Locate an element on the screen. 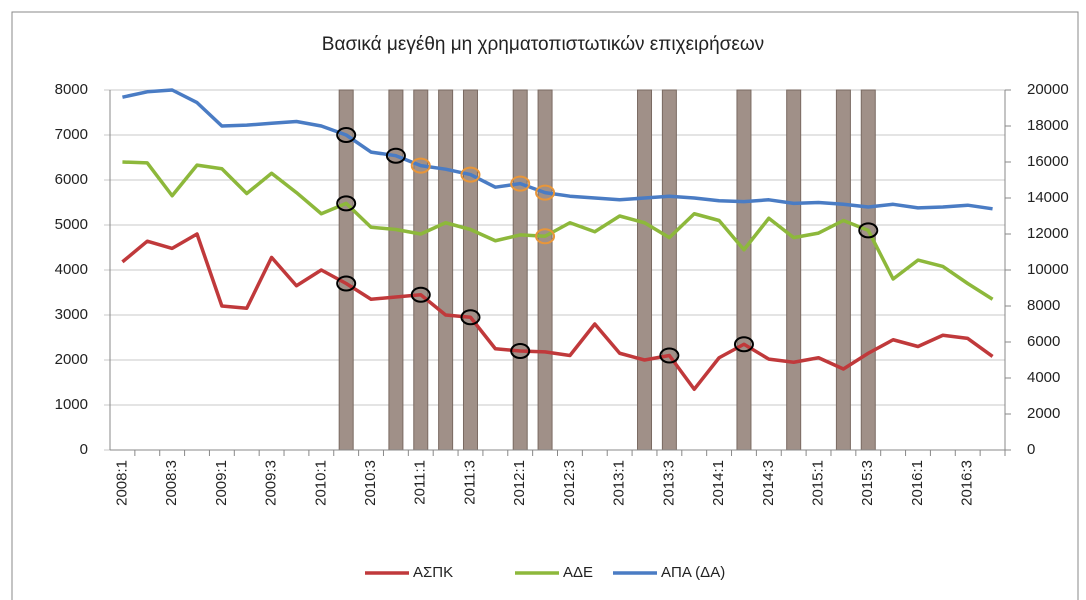  y2-tick-label: 0 is located at coordinates (1031, 449).